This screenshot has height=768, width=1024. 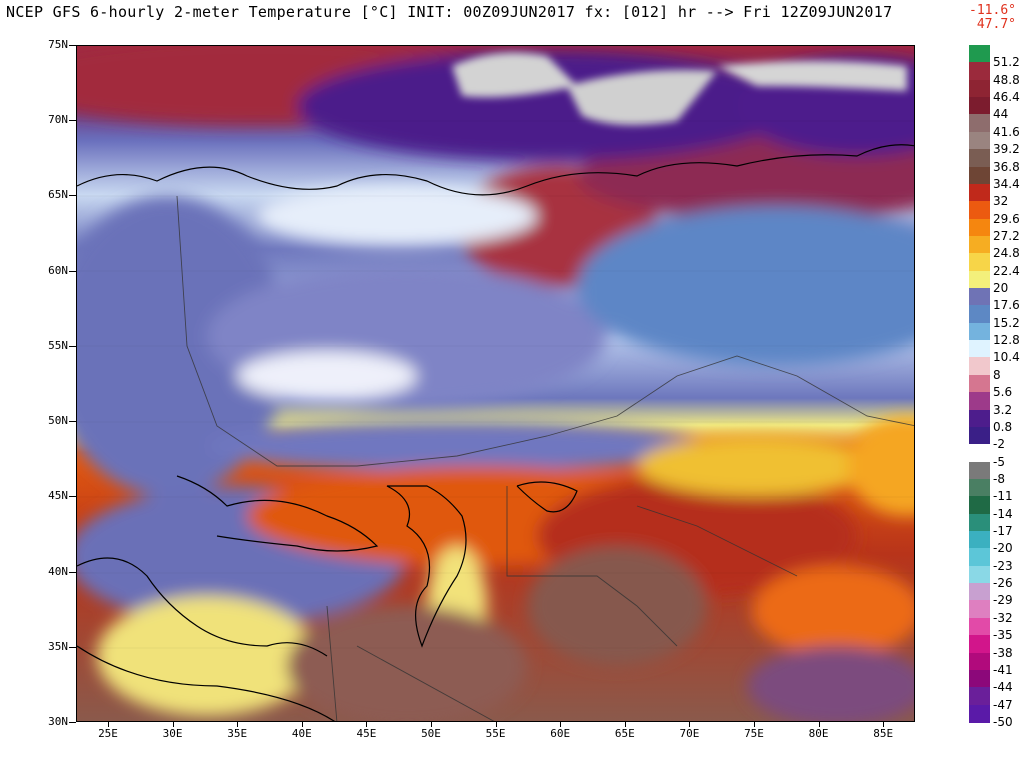 What do you see at coordinates (58, 496) in the screenshot?
I see `latitude-label: 45N` at bounding box center [58, 496].